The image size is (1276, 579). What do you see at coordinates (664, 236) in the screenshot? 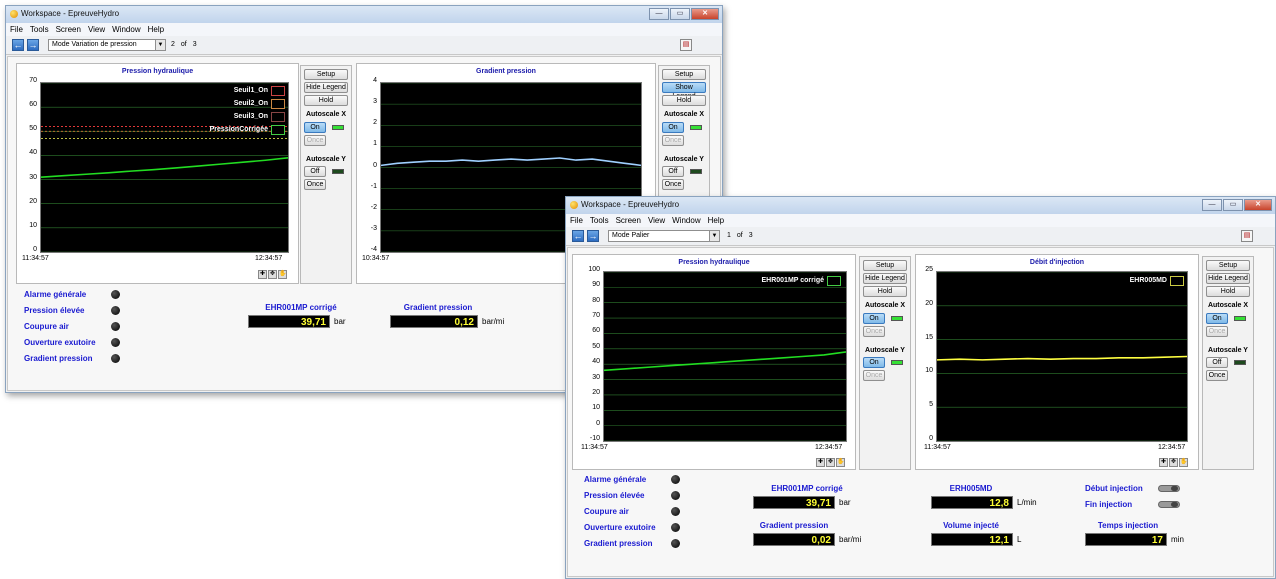
I see `screen-select: Mode Palier ▼` at bounding box center [664, 236].